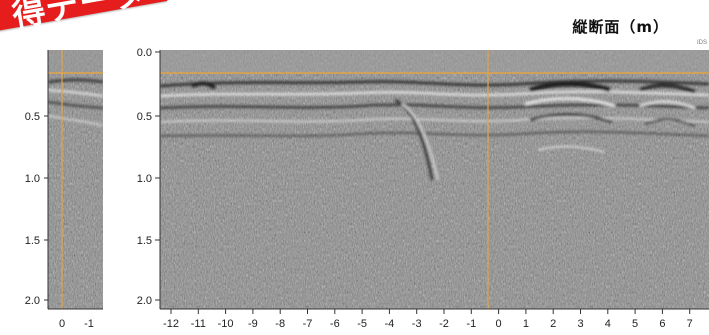 The height and width of the screenshot is (335, 709). What do you see at coordinates (526, 324) in the screenshot?
I see `main-x-tick: 1` at bounding box center [526, 324].